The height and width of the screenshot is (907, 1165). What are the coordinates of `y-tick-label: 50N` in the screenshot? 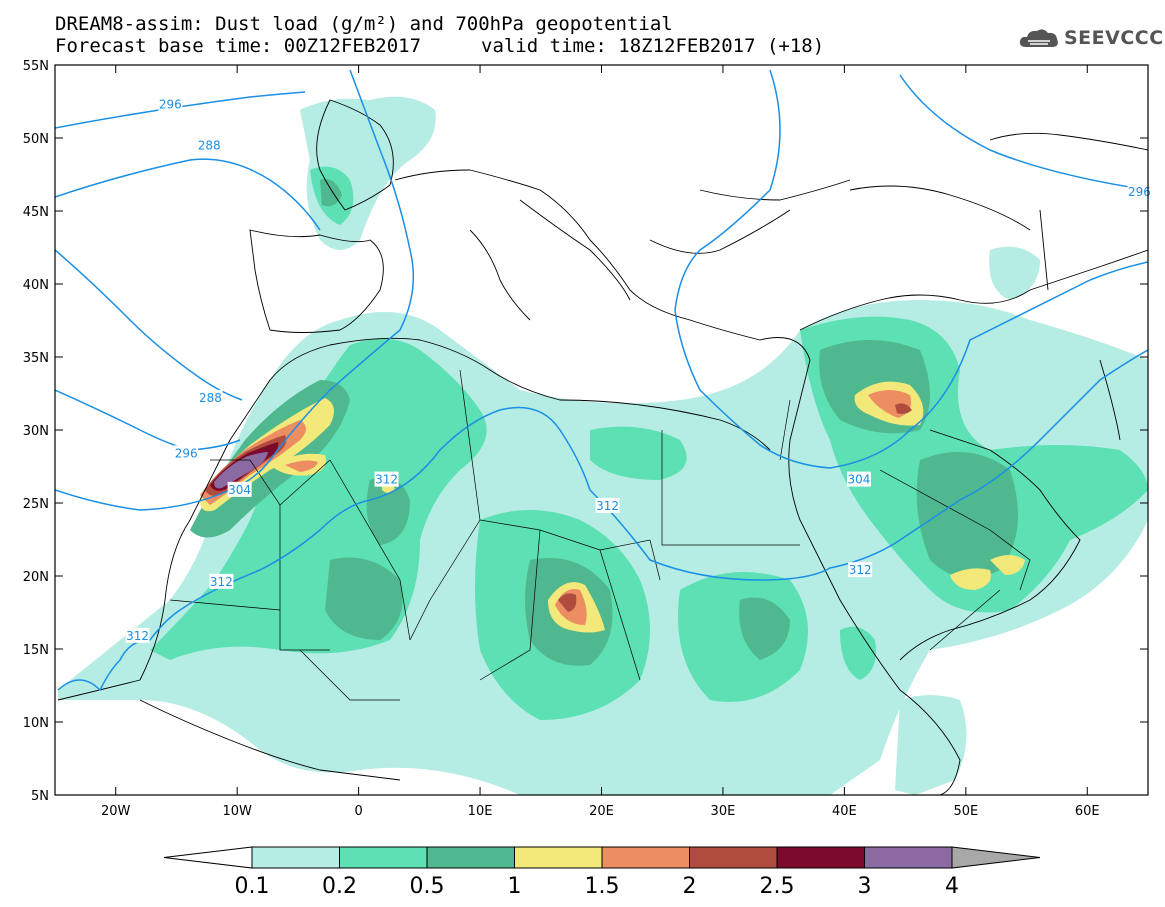 It's located at (36, 139).